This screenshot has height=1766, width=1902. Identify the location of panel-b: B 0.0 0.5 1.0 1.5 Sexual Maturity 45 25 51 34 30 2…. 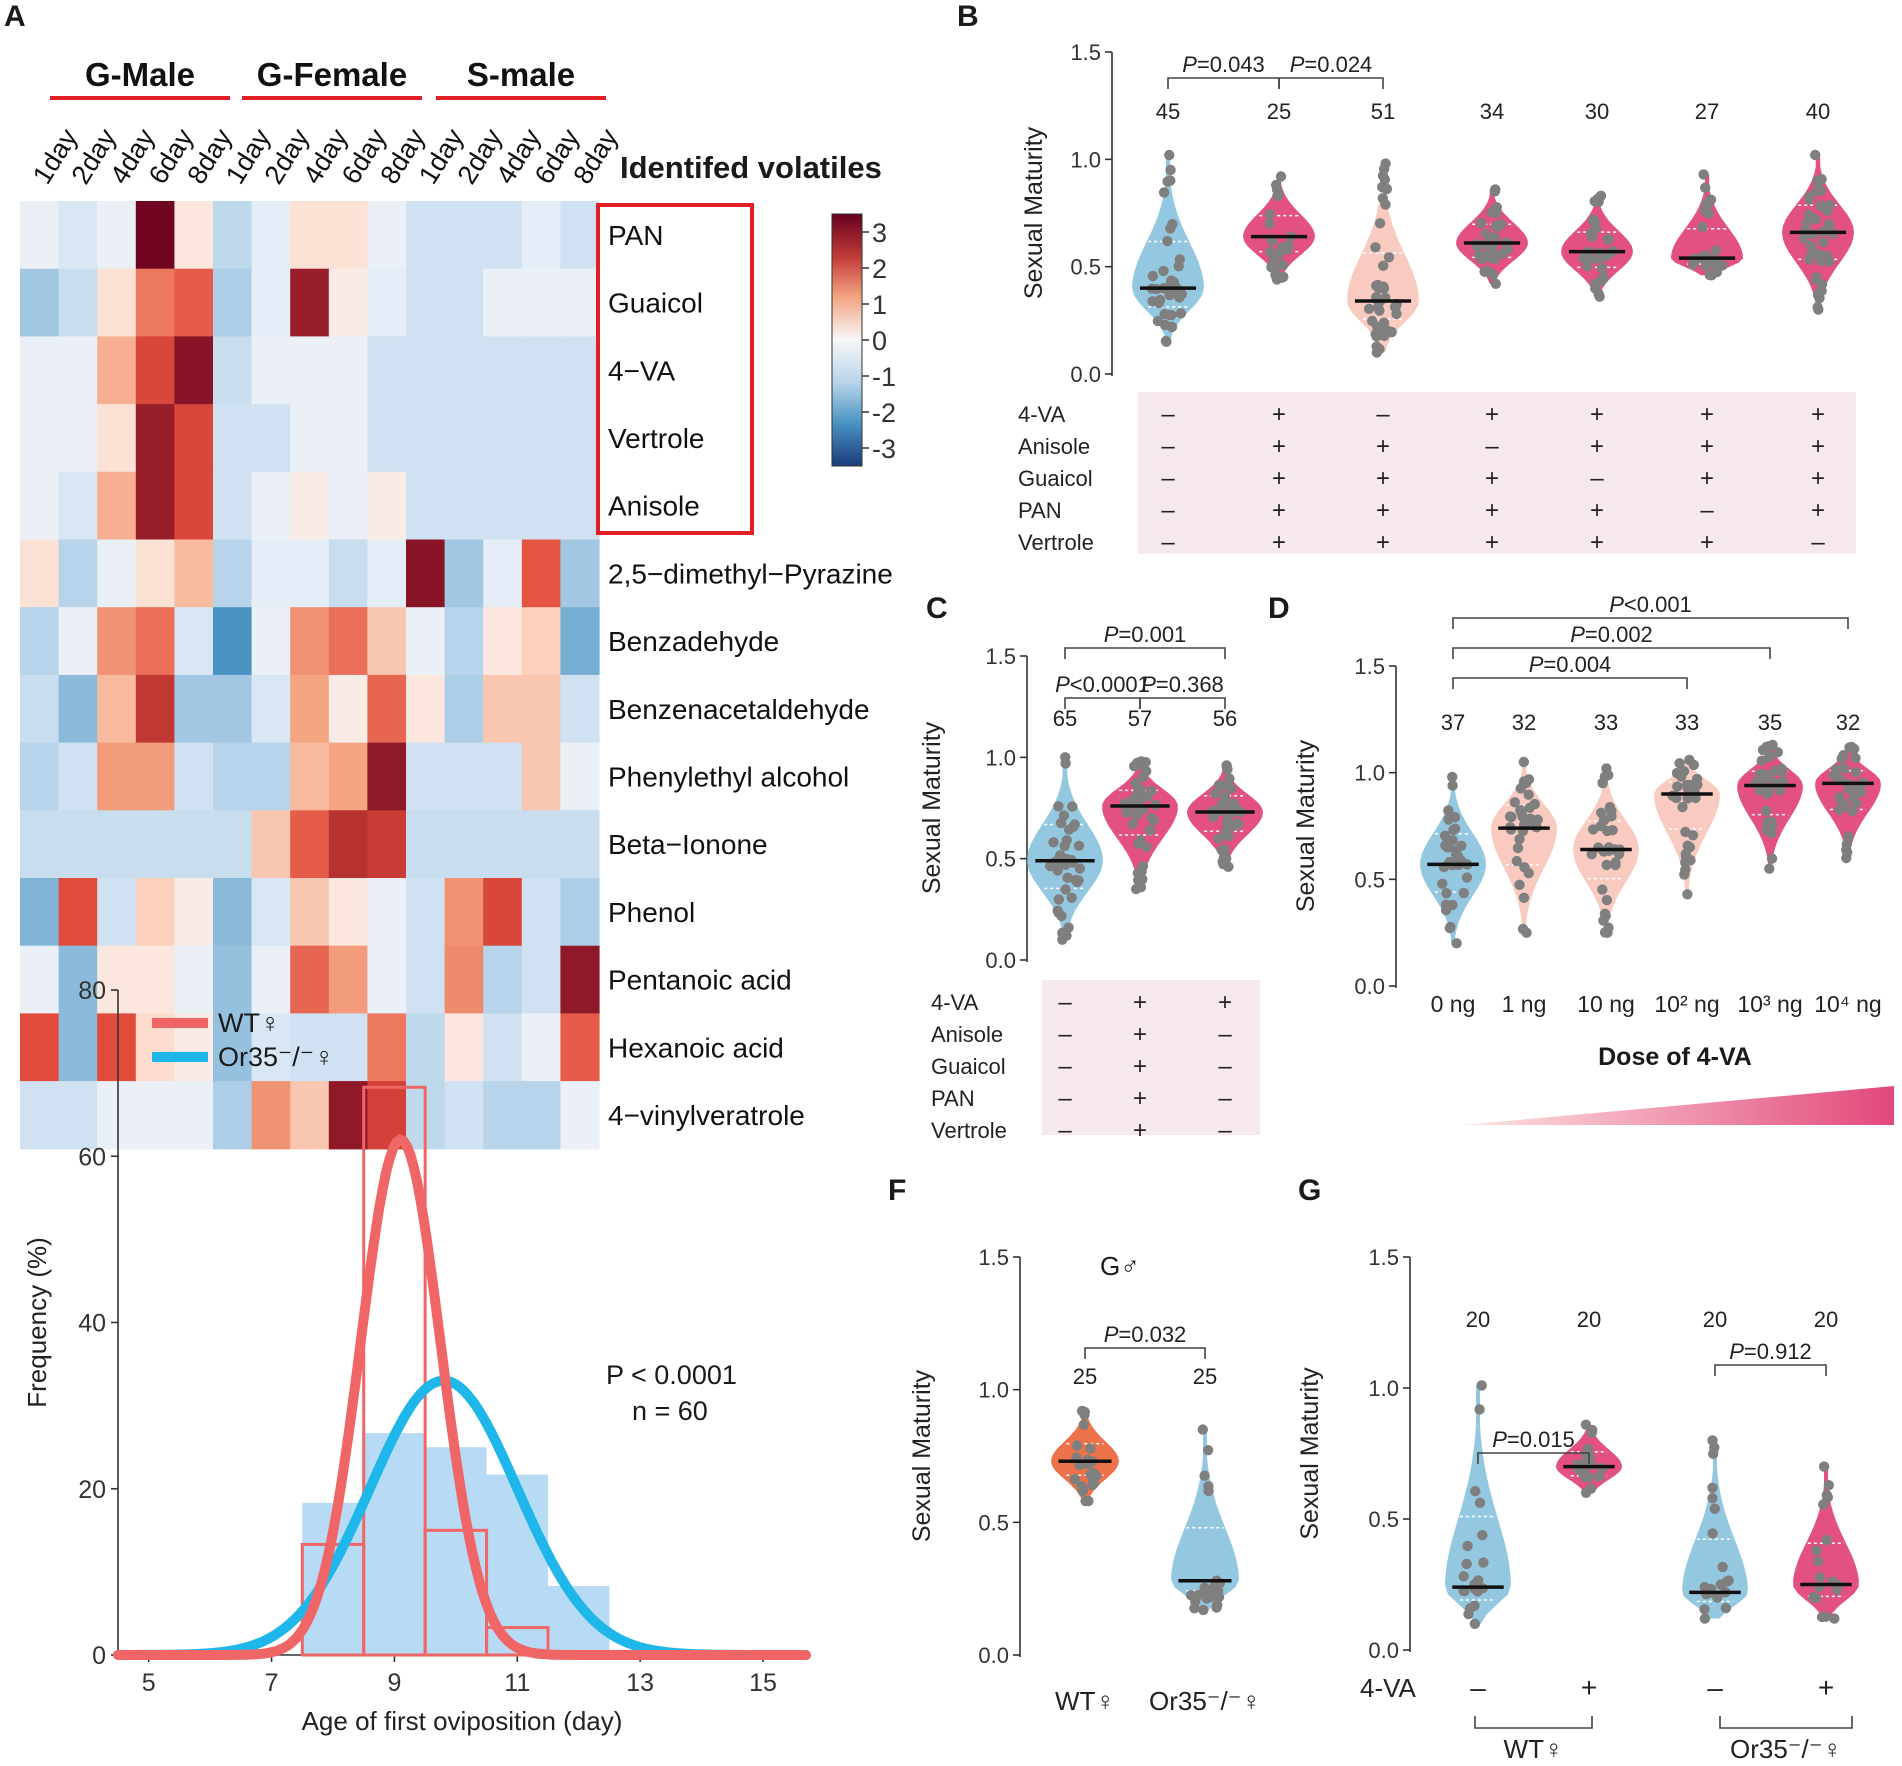
(1406, 278).